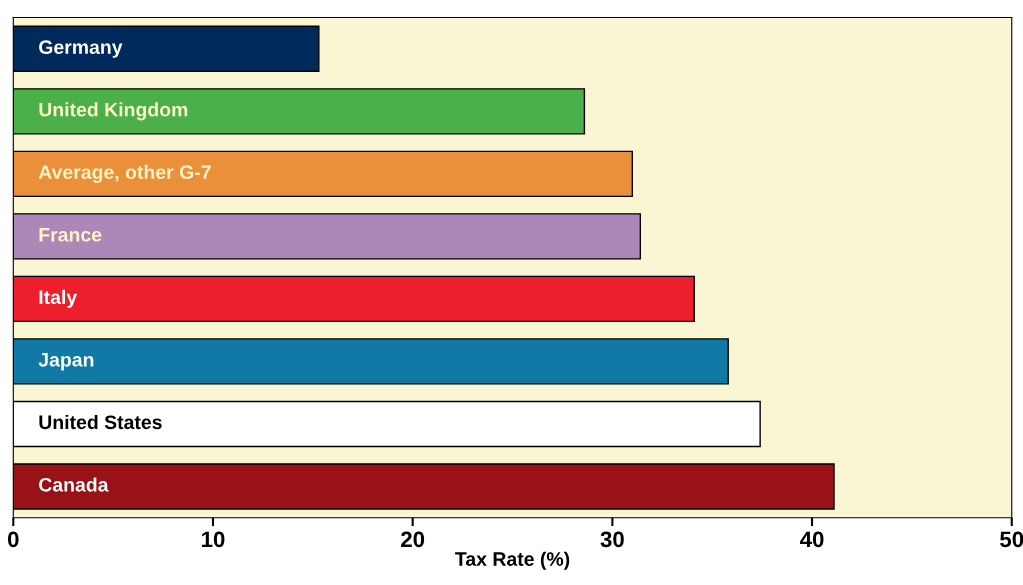 The width and height of the screenshot is (1023, 585). Describe the element at coordinates (66, 362) in the screenshot. I see `y-tick-label: Japan` at that location.